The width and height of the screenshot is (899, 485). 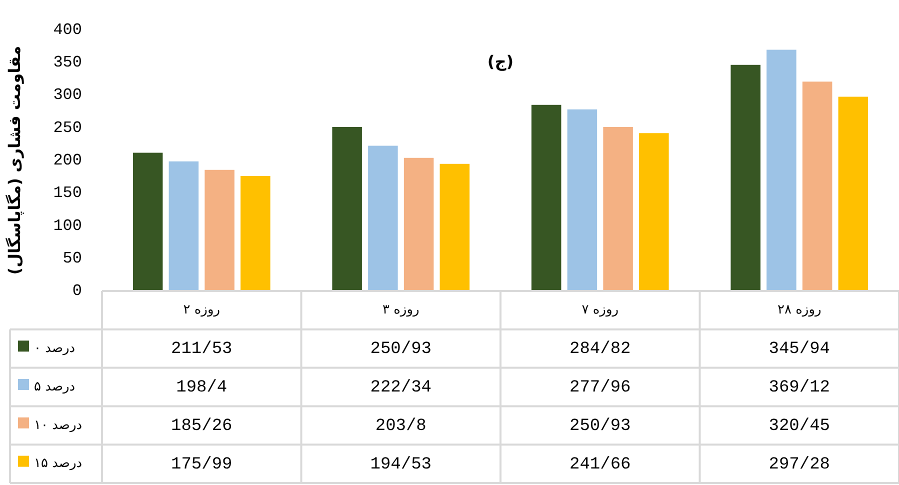 What do you see at coordinates (58, 464) in the screenshot?
I see `legend-label: ۱۵ درصد` at bounding box center [58, 464].